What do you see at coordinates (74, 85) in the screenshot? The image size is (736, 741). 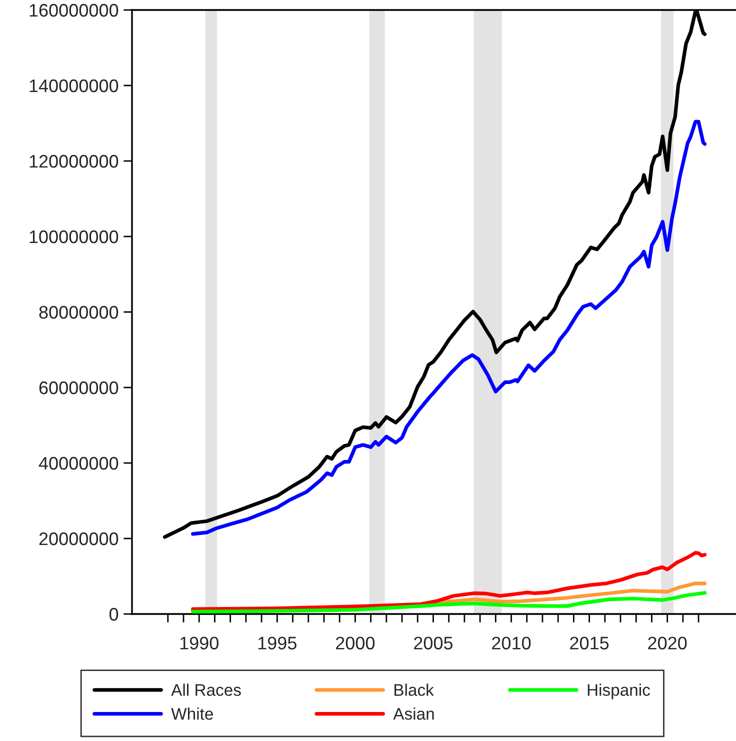 I see `y-tick-label: 140000000` at bounding box center [74, 85].